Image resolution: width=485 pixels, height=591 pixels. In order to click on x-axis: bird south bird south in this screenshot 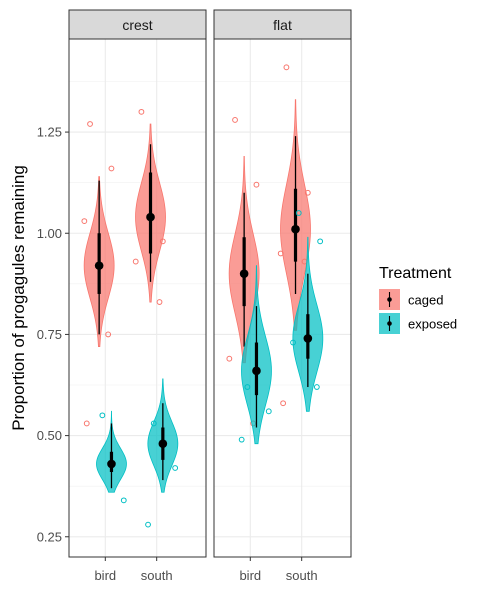, I will do `click(206, 570)`.